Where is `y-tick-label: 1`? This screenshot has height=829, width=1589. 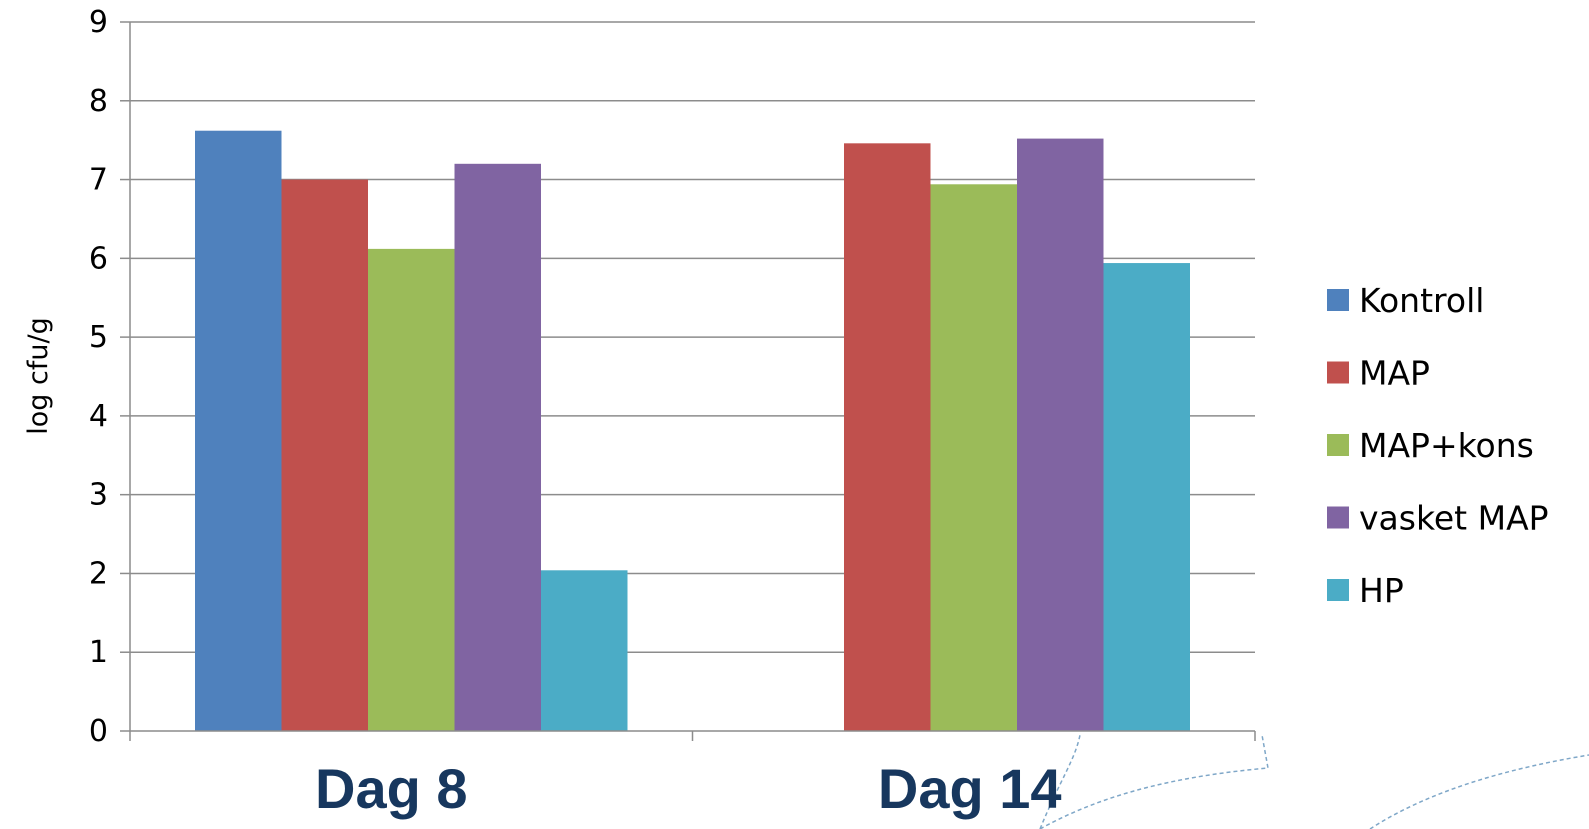
y-tick-label: 1 is located at coordinates (98, 652).